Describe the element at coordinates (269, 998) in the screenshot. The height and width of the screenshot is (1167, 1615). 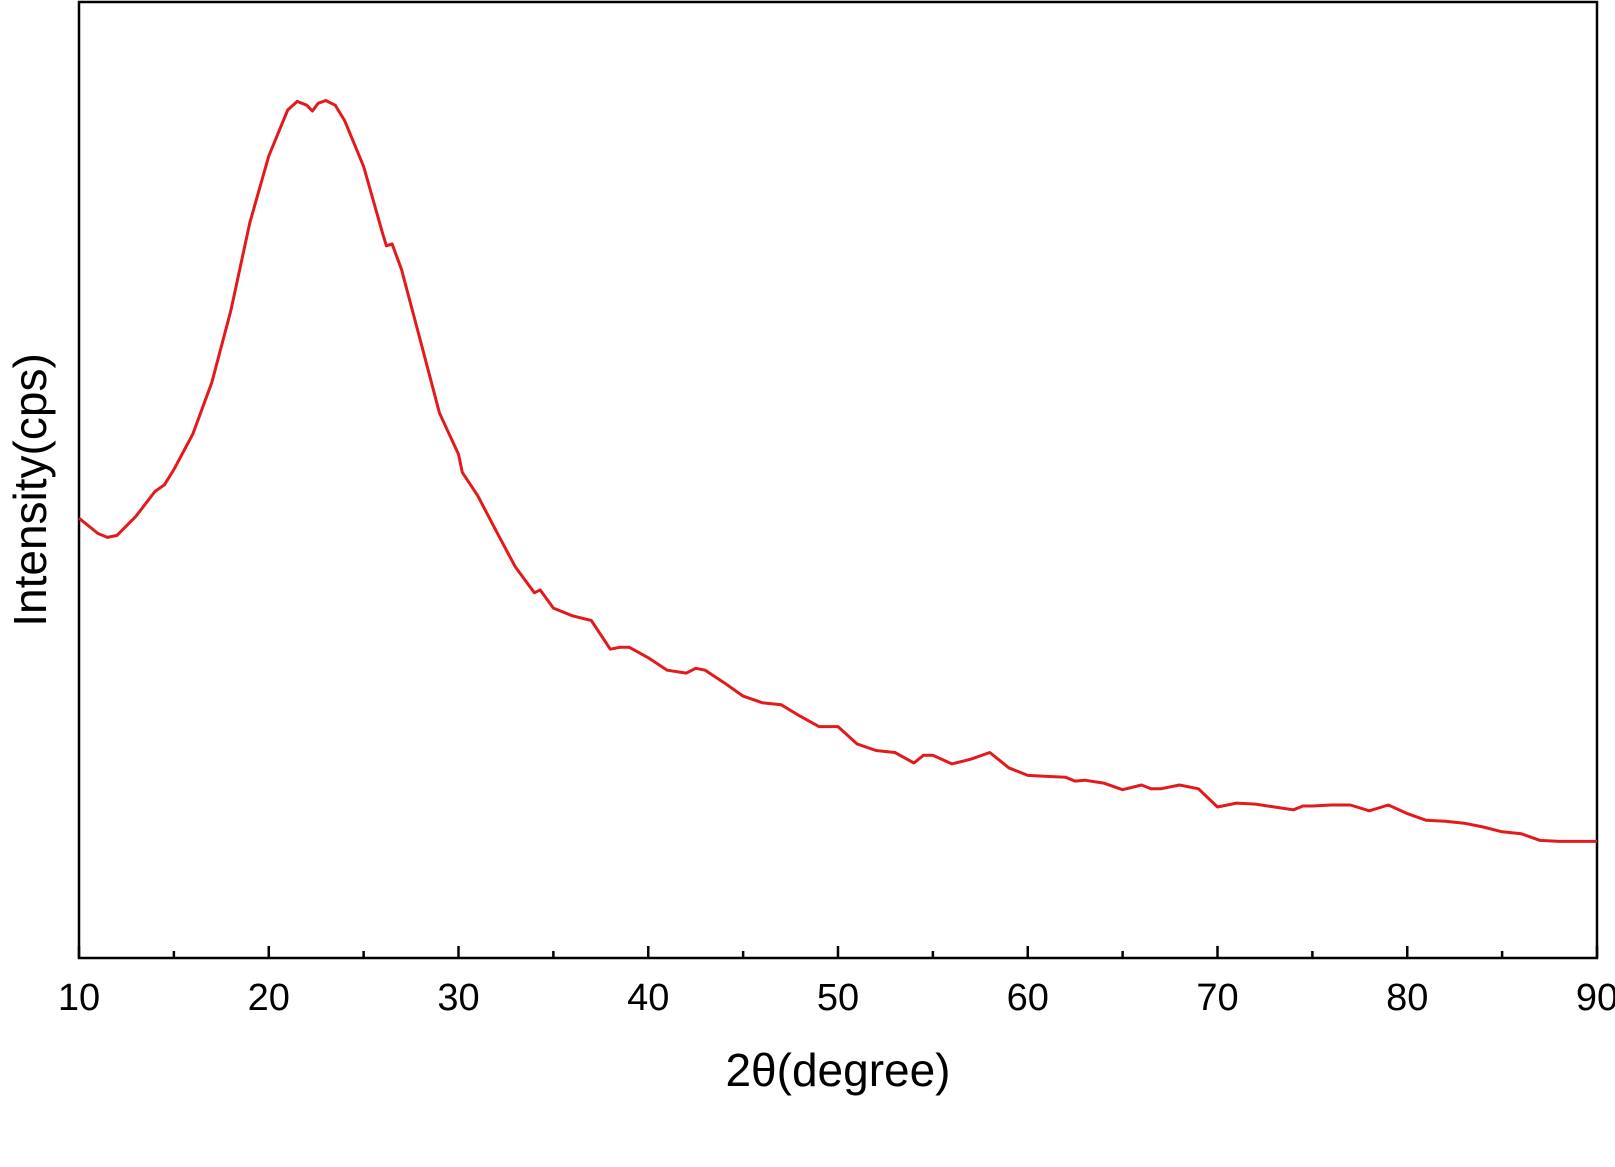
I see `x-tick-label: 20` at that location.